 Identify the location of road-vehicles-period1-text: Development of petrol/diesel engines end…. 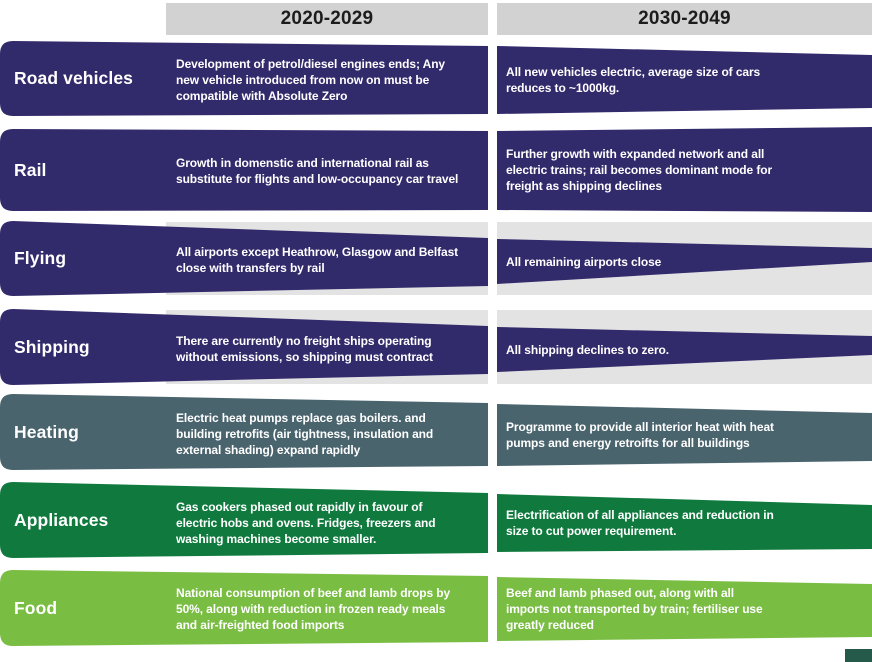
(311, 80).